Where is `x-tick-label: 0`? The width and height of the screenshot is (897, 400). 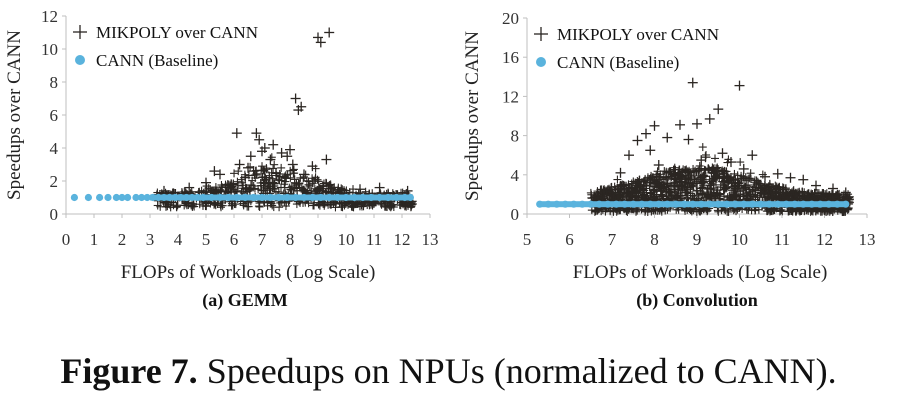
x-tick-label: 0 is located at coordinates (66, 239).